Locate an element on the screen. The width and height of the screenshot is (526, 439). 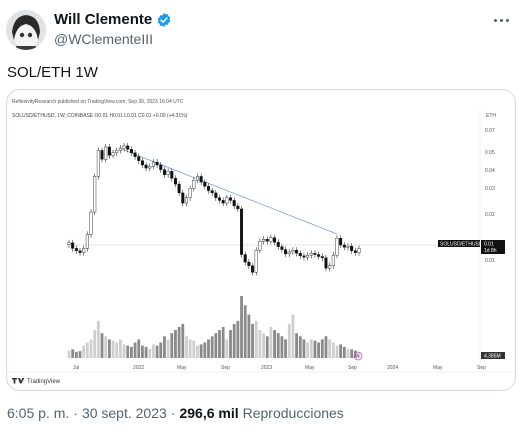
views-count: 296,6 mil is located at coordinates (209, 413).